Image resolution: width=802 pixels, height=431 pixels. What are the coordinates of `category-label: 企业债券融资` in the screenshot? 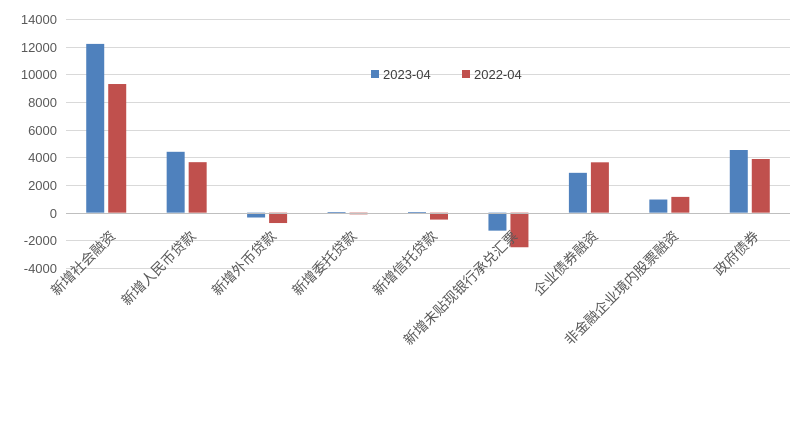 It's located at (565, 263).